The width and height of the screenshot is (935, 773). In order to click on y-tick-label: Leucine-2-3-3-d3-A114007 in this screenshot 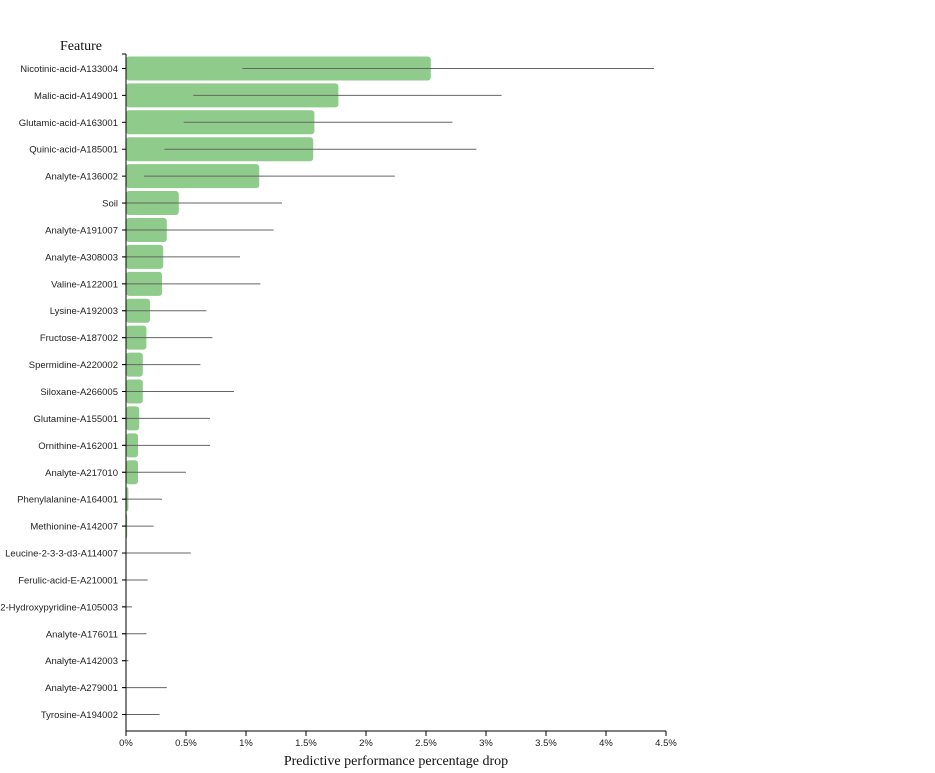, I will do `click(61, 554)`.